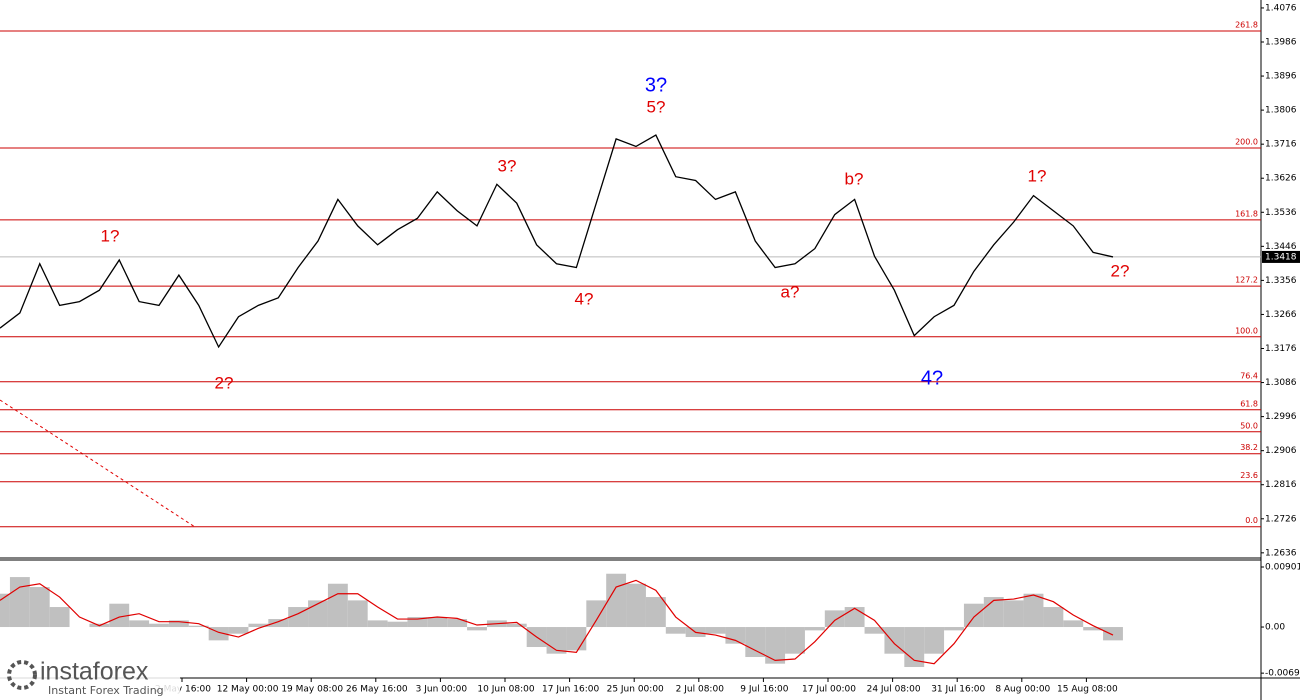 This screenshot has height=700, width=1300. I want to click on trend-line, so click(98, 463).